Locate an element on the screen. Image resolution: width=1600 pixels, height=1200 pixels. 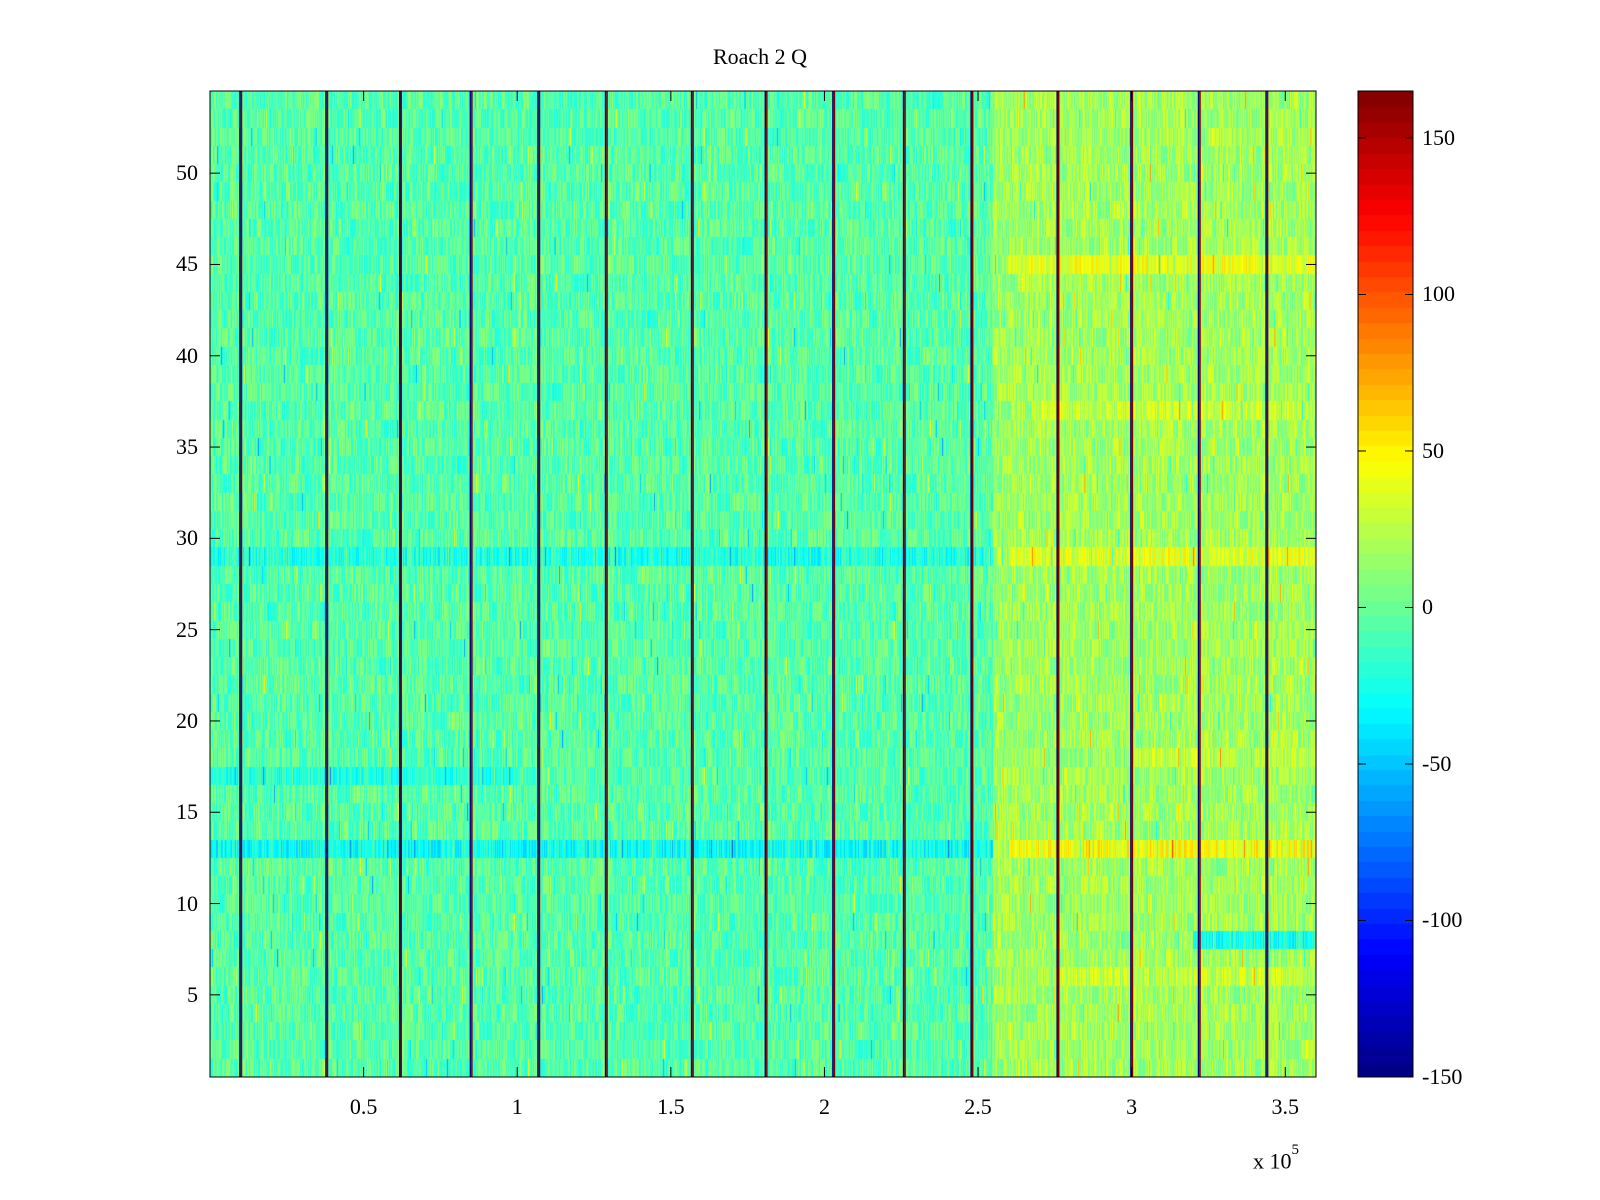
y-tick-label: 20 is located at coordinates (187, 720).